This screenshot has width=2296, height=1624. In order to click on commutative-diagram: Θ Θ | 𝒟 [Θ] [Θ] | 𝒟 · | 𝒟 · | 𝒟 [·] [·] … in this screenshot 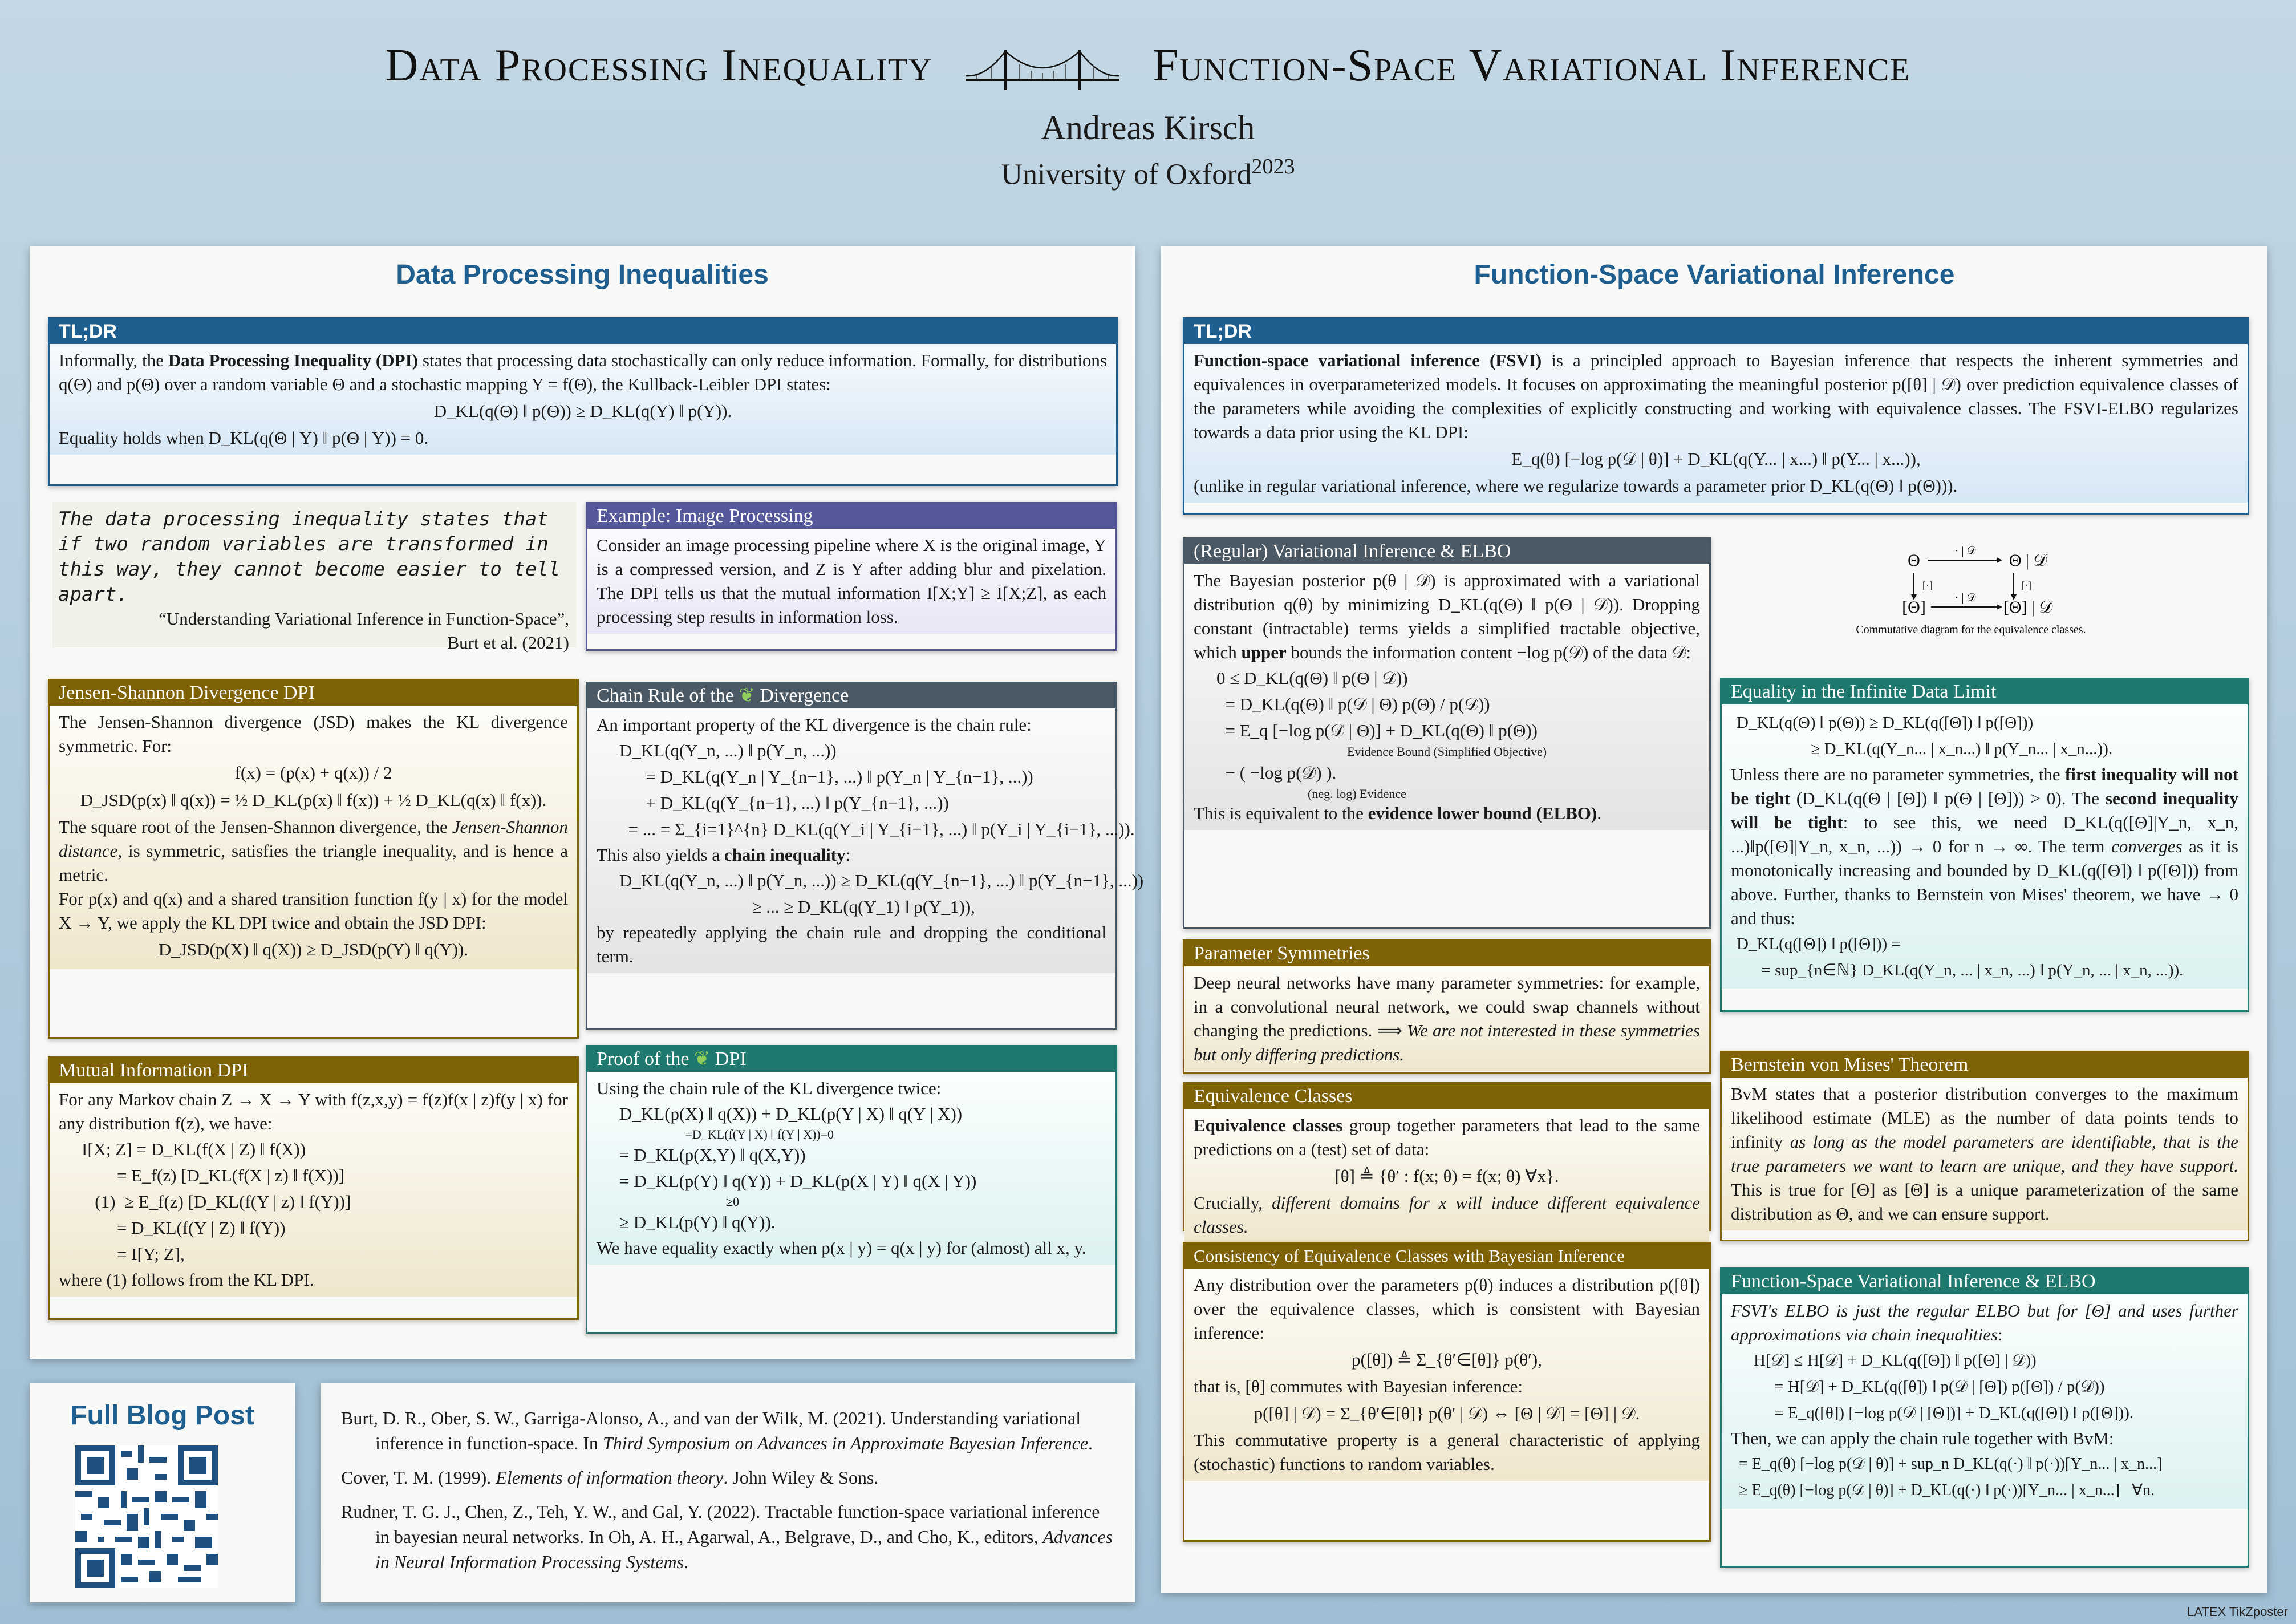, I will do `click(1982, 590)`.